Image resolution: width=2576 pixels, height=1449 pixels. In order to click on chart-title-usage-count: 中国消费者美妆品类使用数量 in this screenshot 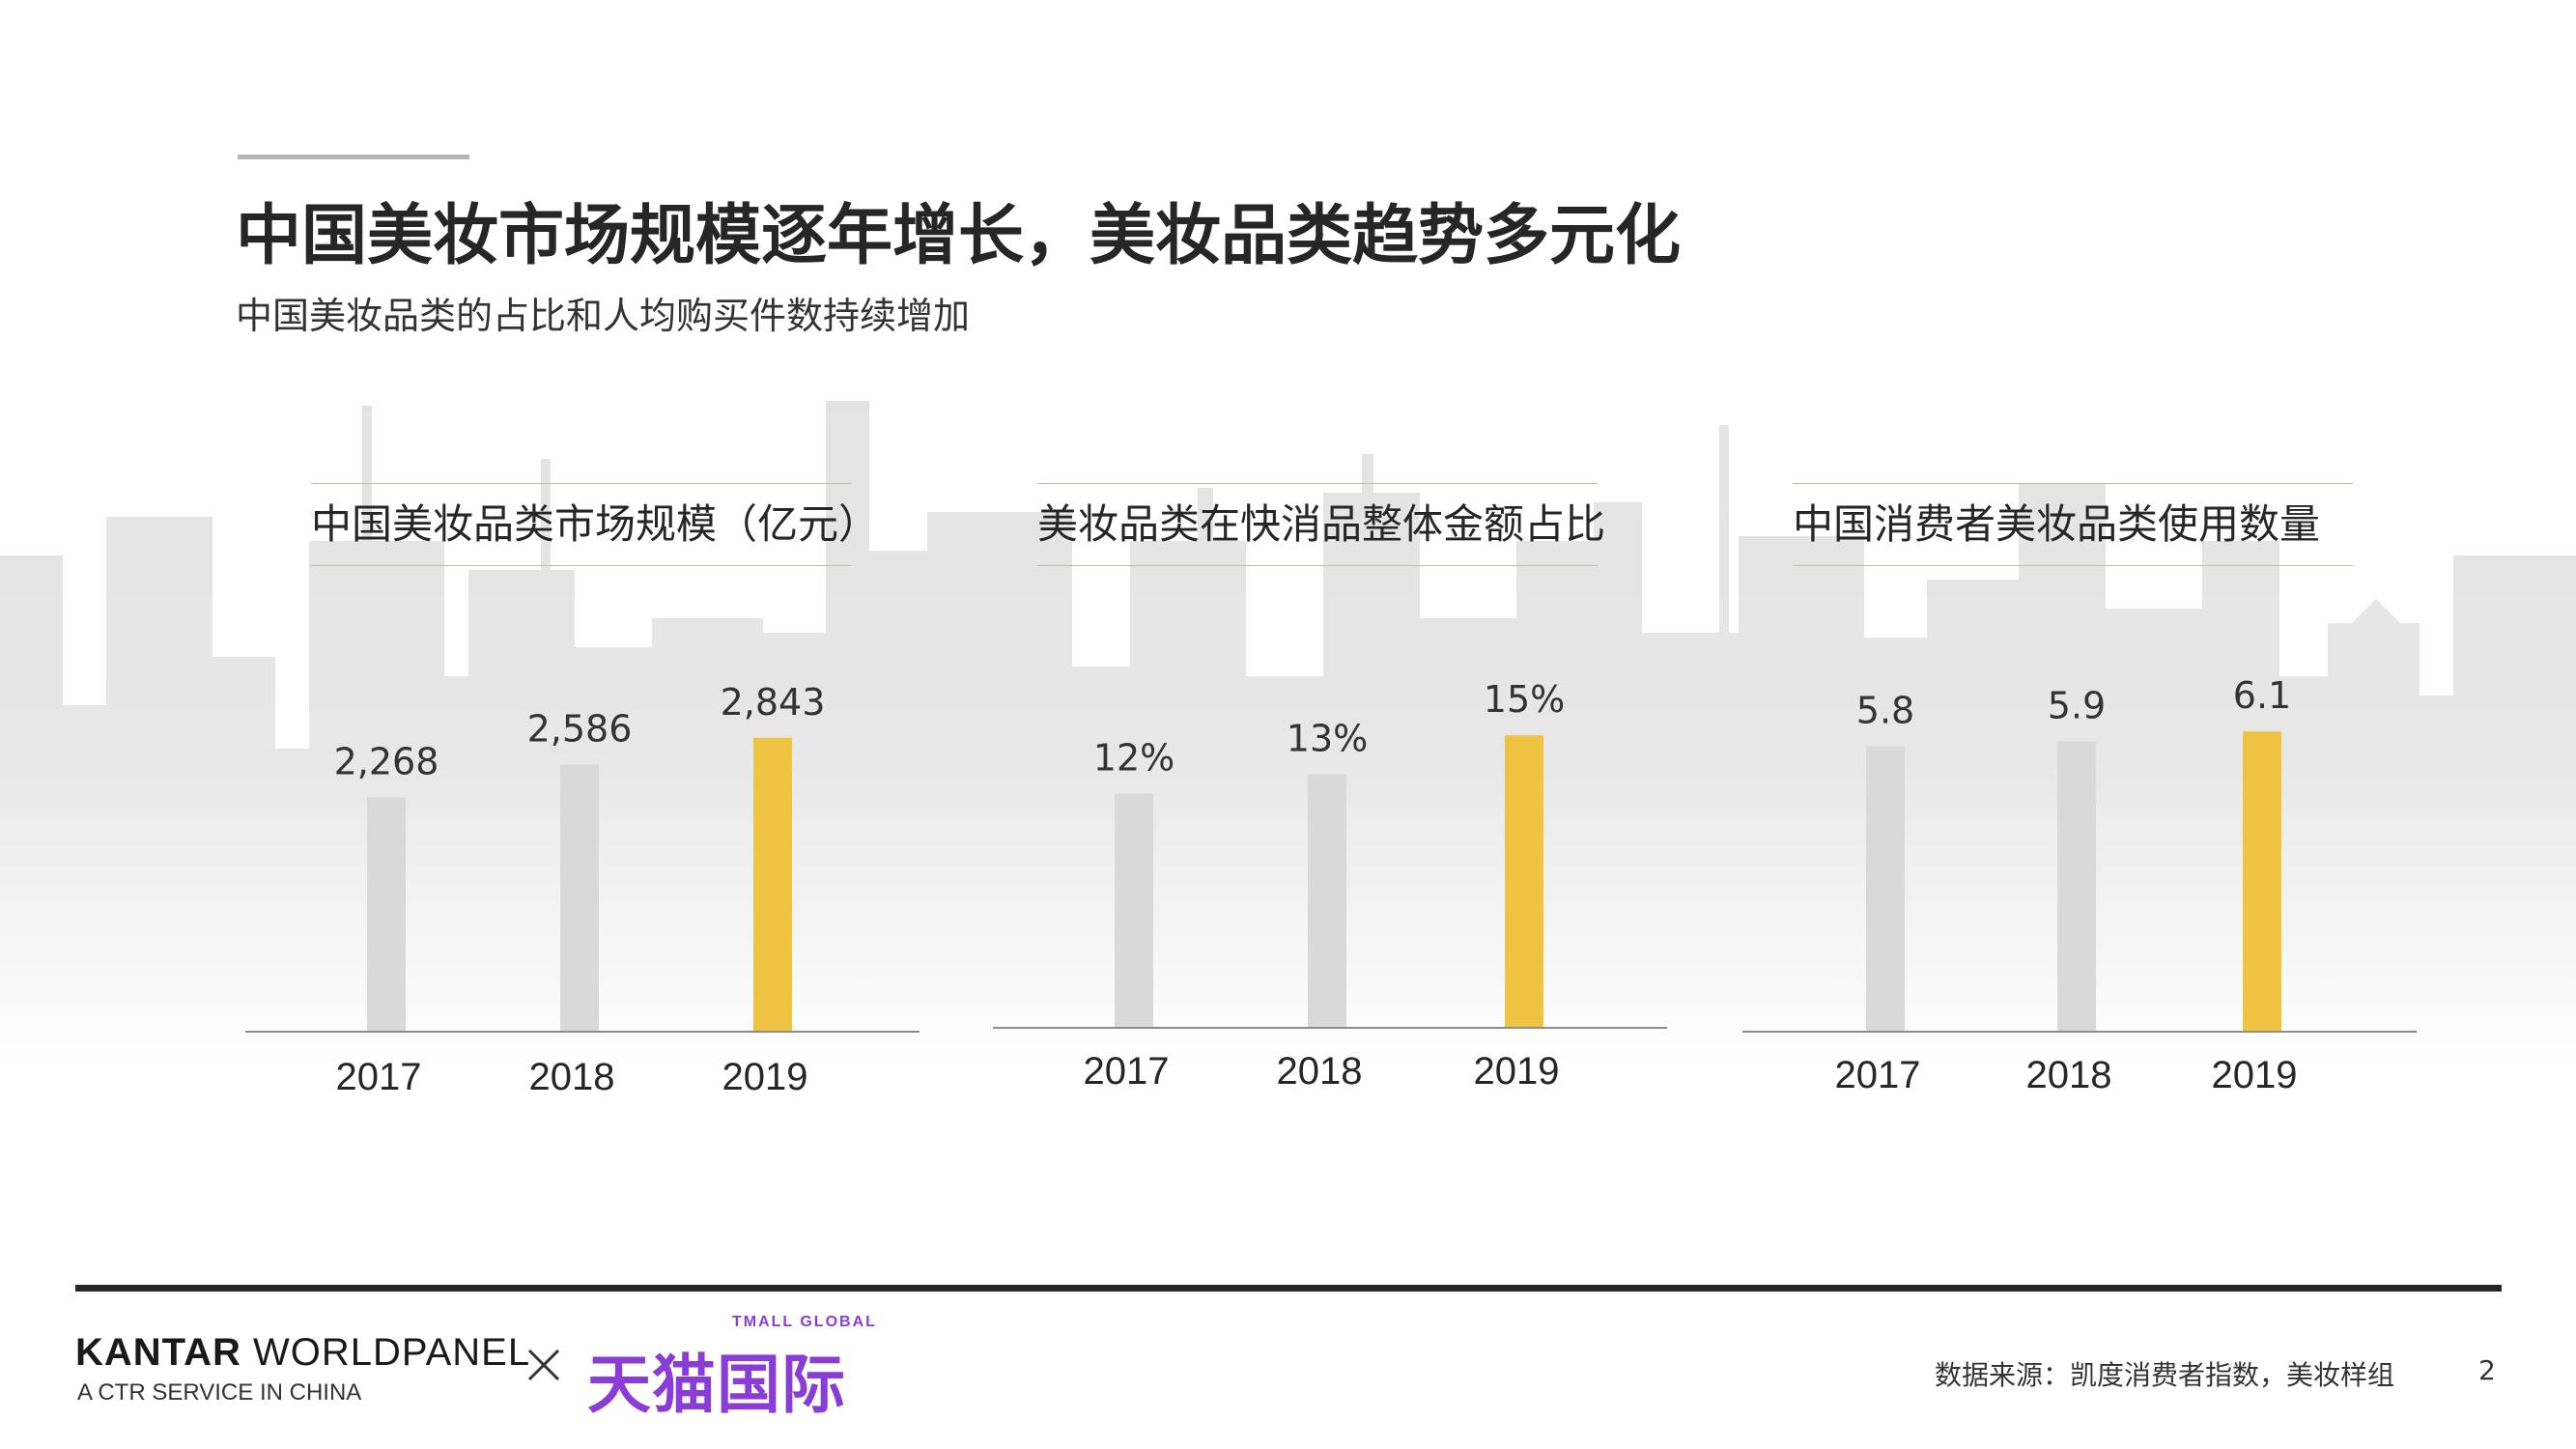, I will do `click(2073, 524)`.